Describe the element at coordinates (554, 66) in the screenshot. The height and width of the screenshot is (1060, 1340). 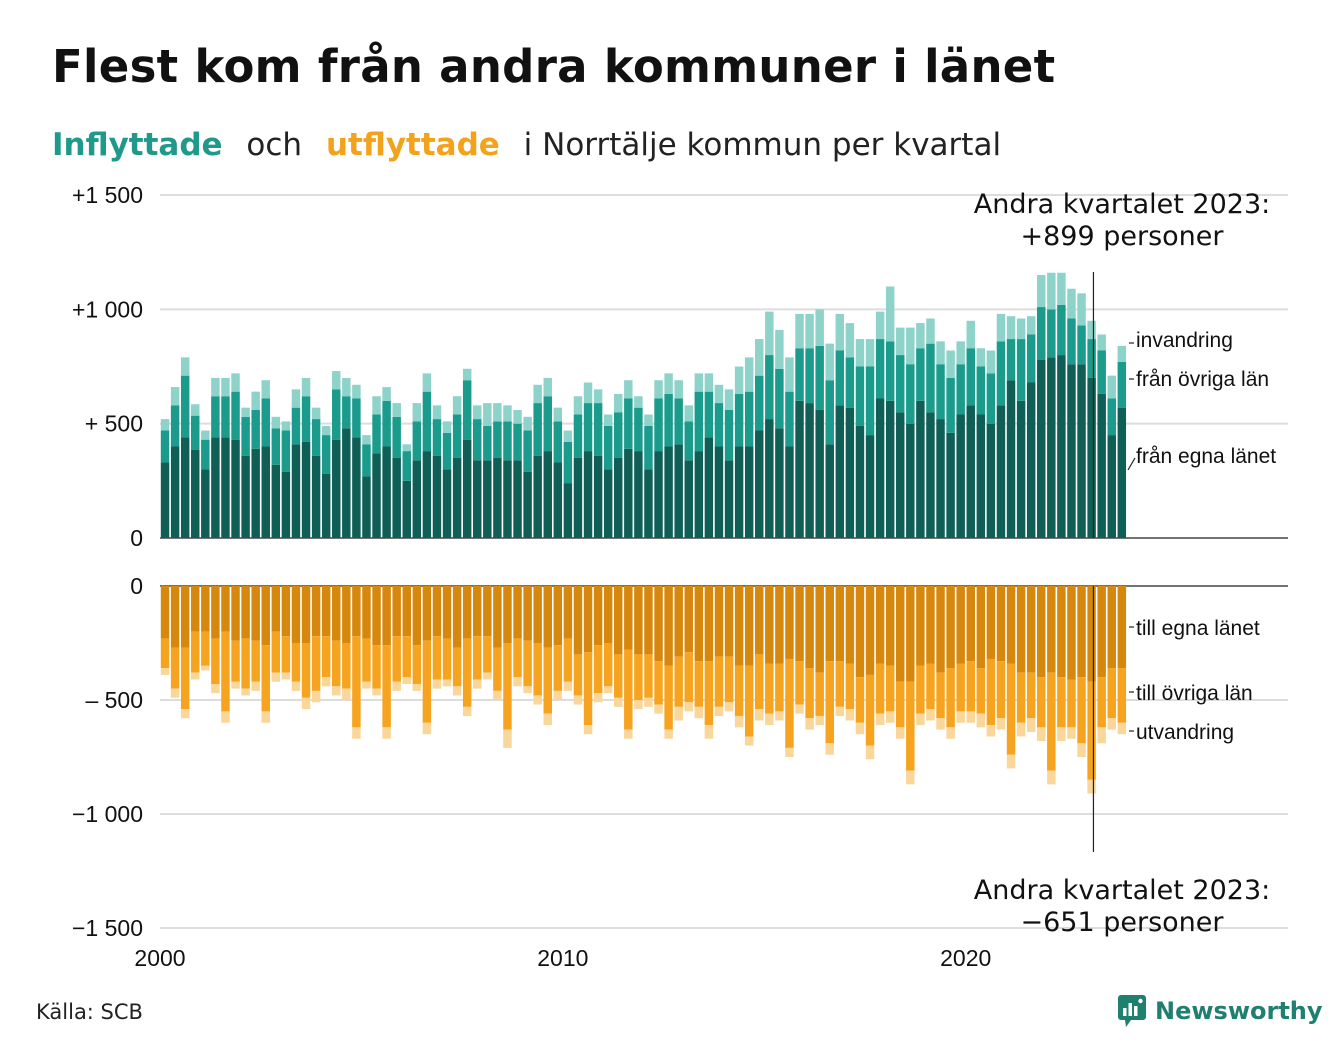
I see `chart-title: Flest kom från andra kommuner i länet` at that location.